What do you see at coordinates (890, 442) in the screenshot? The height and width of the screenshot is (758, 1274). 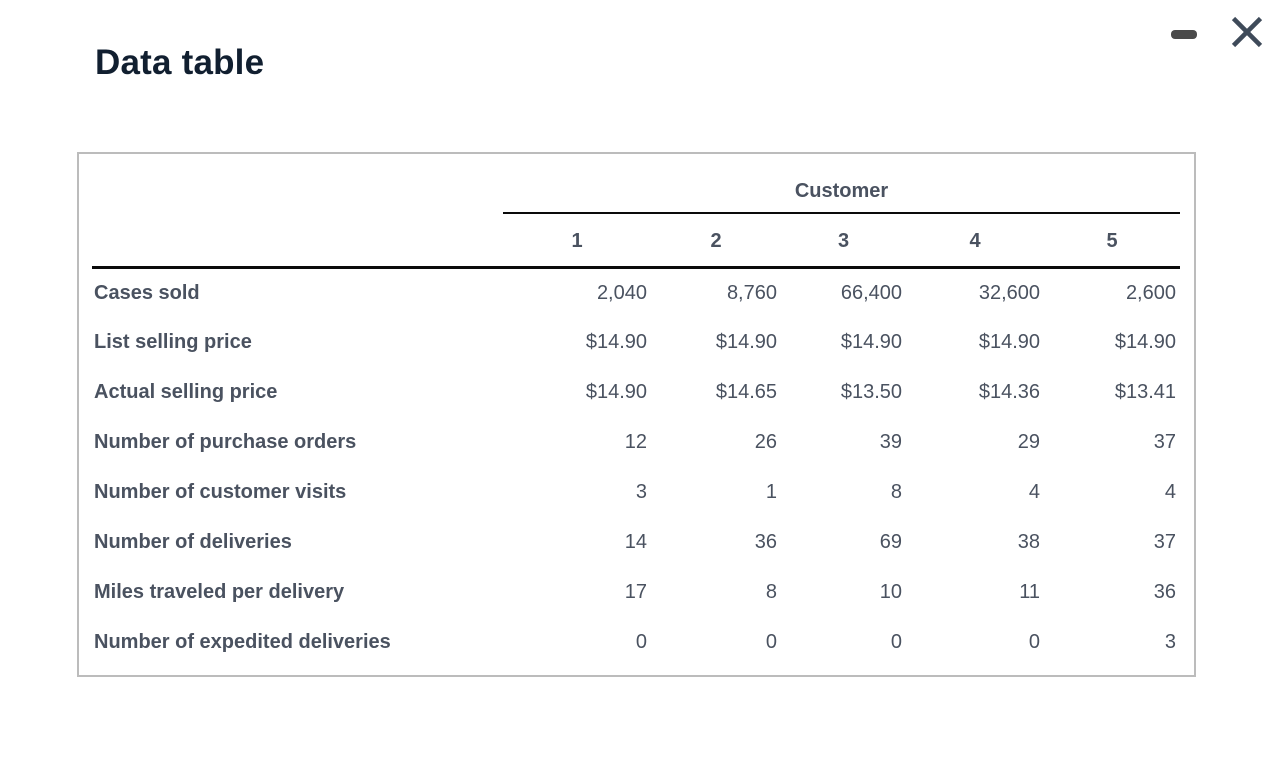 I see `table-cell: 39` at bounding box center [890, 442].